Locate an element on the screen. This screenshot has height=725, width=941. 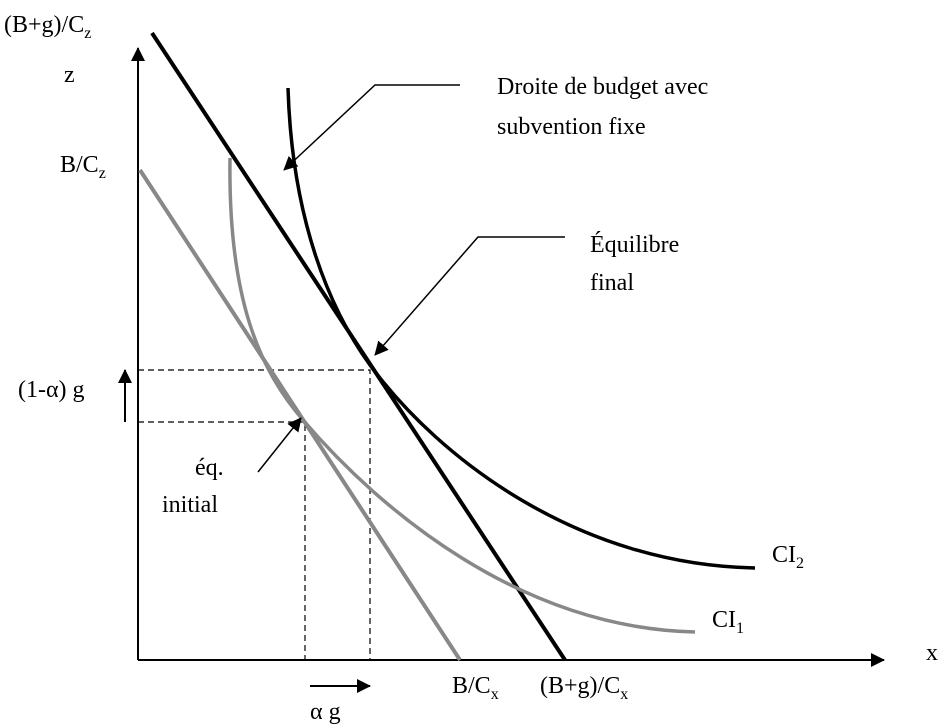
budget-annotation: Droite de budget avec is located at coordinates (602, 87).